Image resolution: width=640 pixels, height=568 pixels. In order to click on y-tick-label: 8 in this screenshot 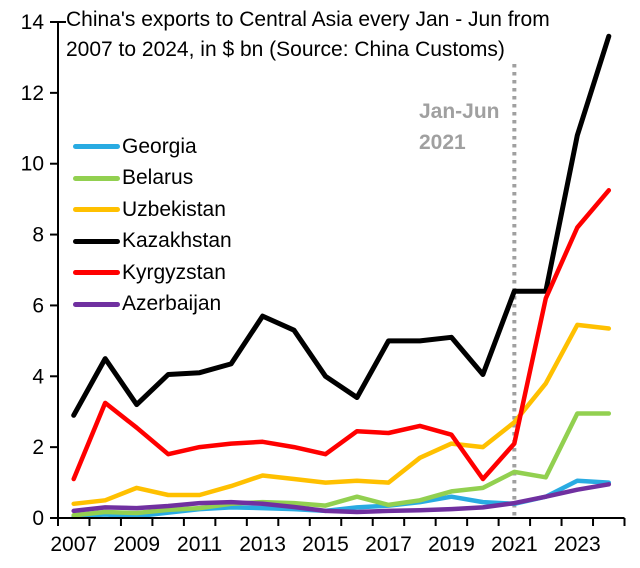, I will do `click(38, 235)`.